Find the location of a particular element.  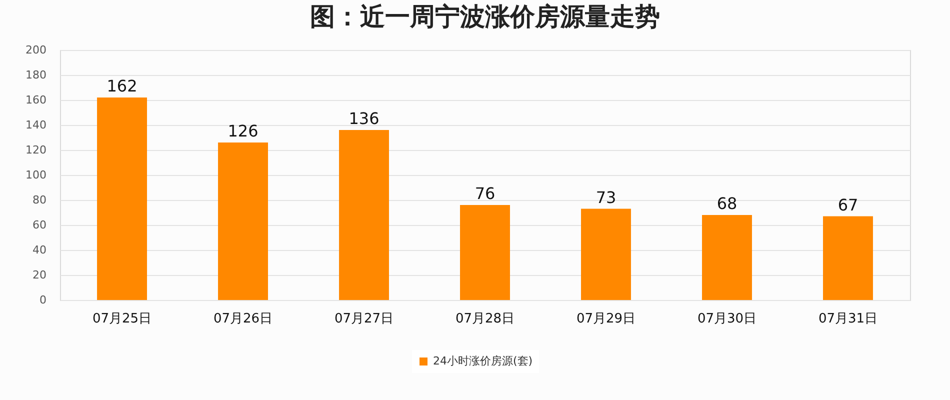

x-tick-label: 07月27日 is located at coordinates (364, 319).